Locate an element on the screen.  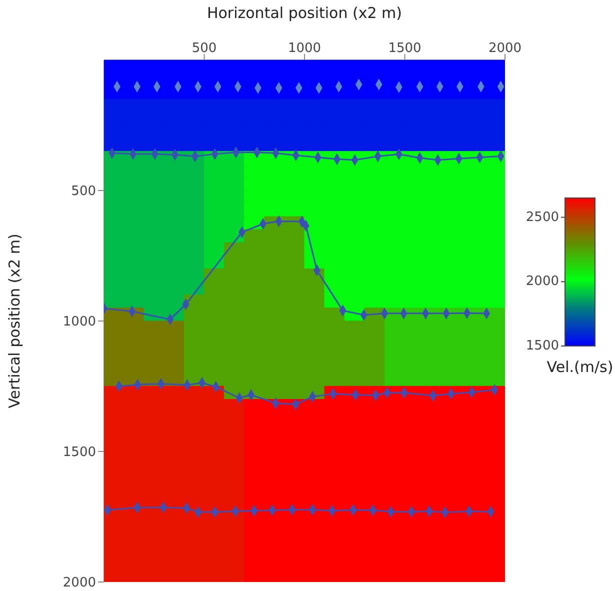
color-bar-label: 1500 is located at coordinates (542, 346).